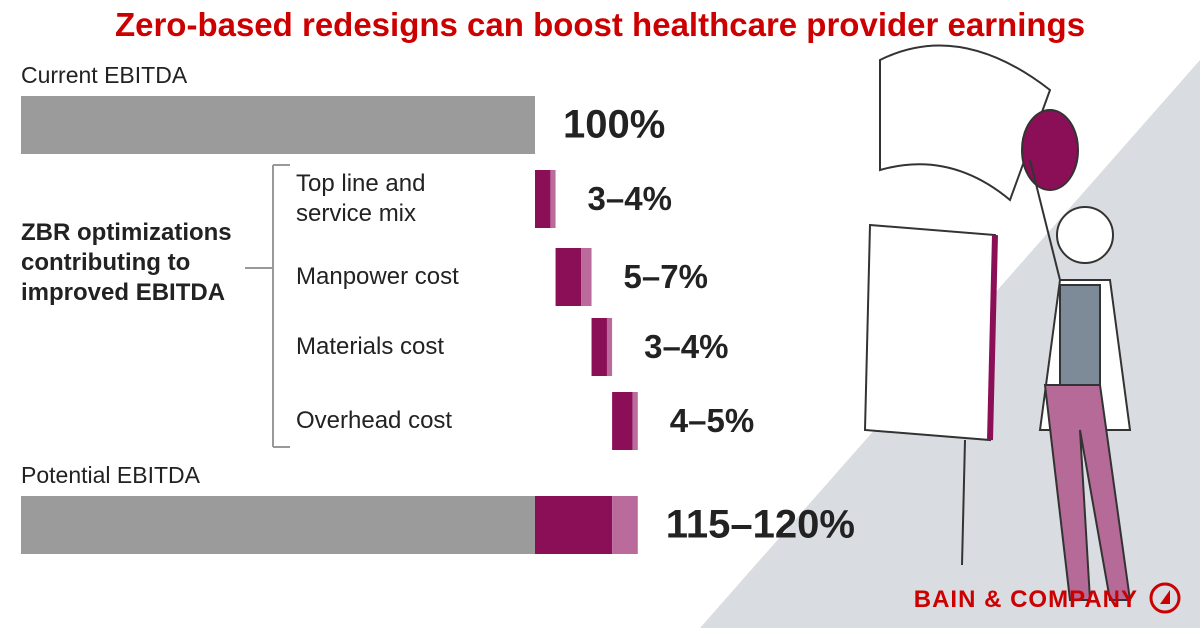  Describe the element at coordinates (374, 420) in the screenshot. I see `category-label: Overhead cost` at that location.